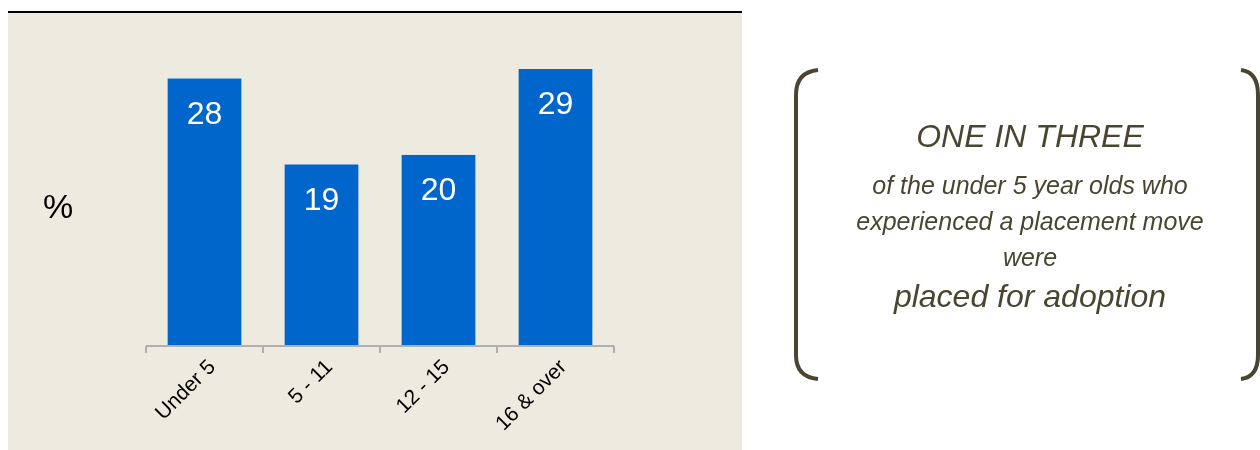  Describe the element at coordinates (555, 103) in the screenshot. I see `data-label: 29` at that location.